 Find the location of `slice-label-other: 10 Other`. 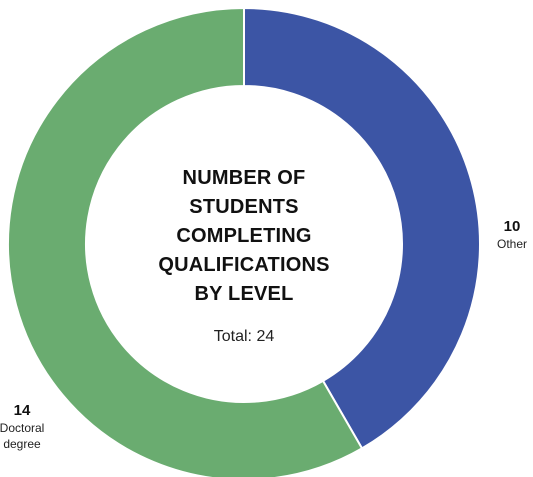

slice-label-other: 10 Other is located at coordinates (508, 235).